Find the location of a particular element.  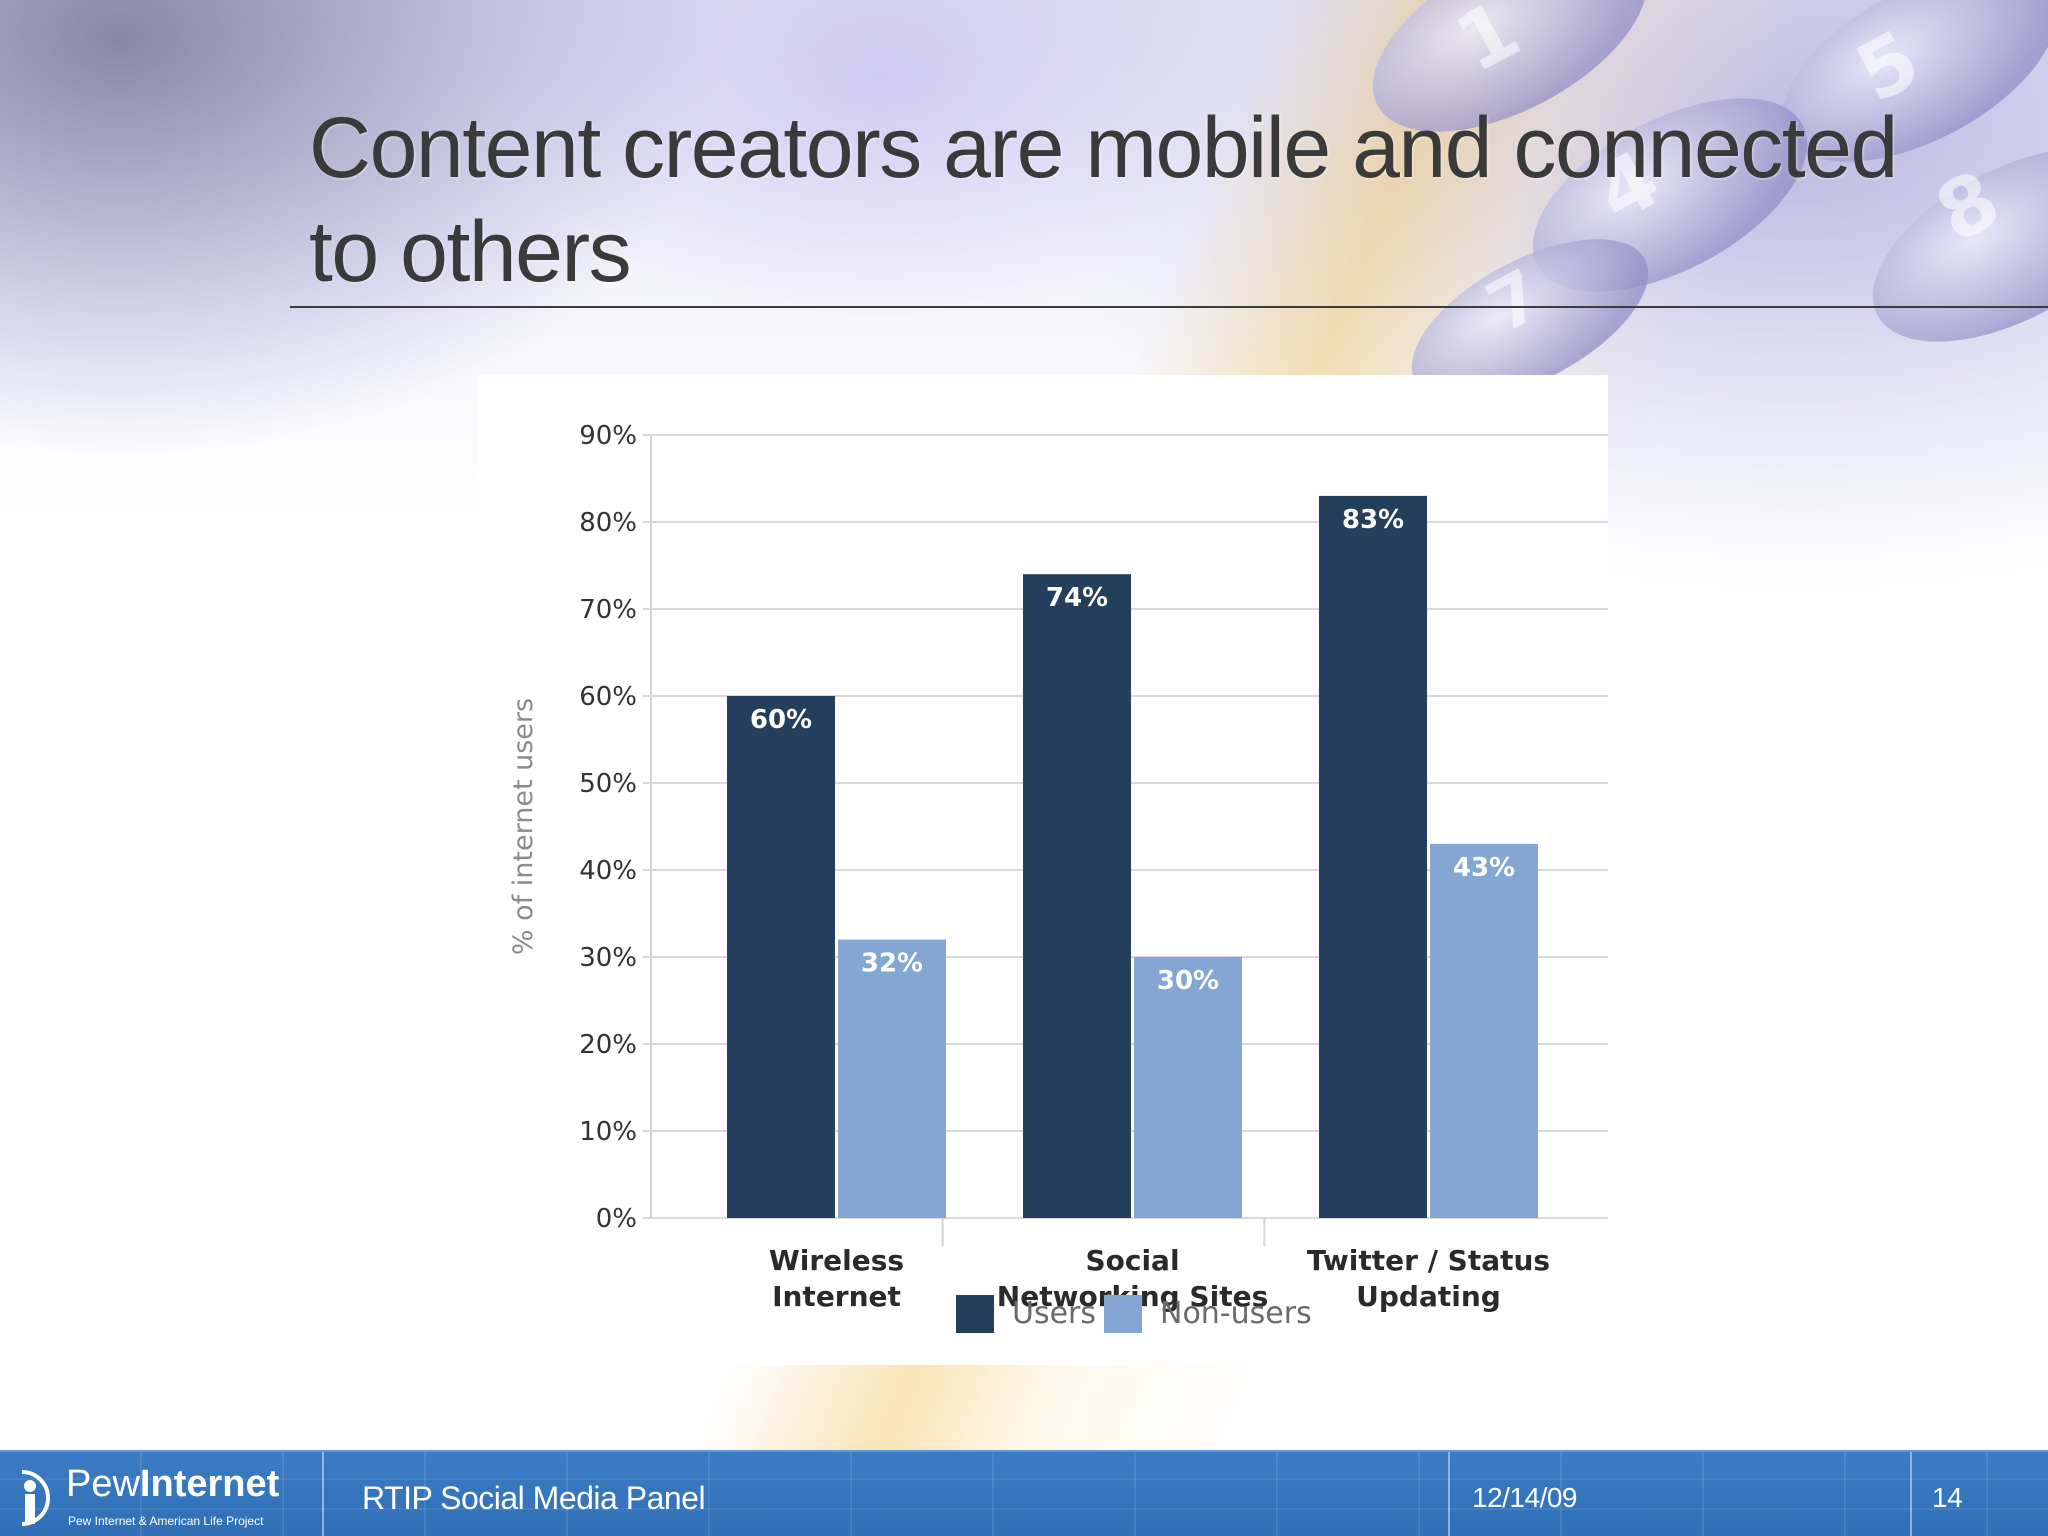

bar-data-label: 43% is located at coordinates (1484, 868).